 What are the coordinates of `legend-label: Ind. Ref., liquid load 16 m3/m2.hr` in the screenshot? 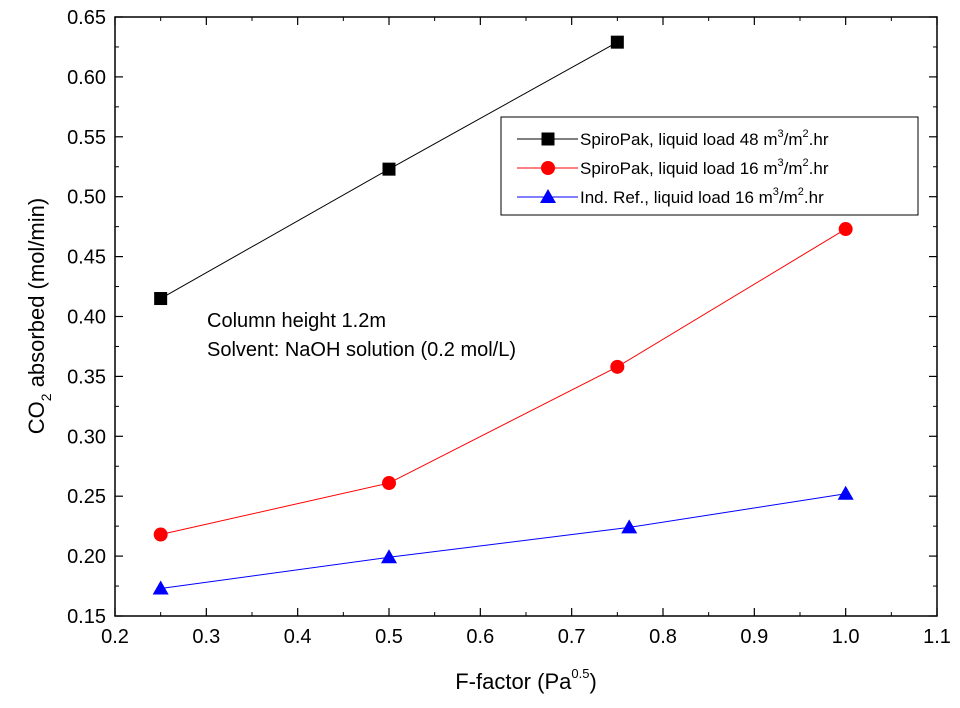 It's located at (702, 196).